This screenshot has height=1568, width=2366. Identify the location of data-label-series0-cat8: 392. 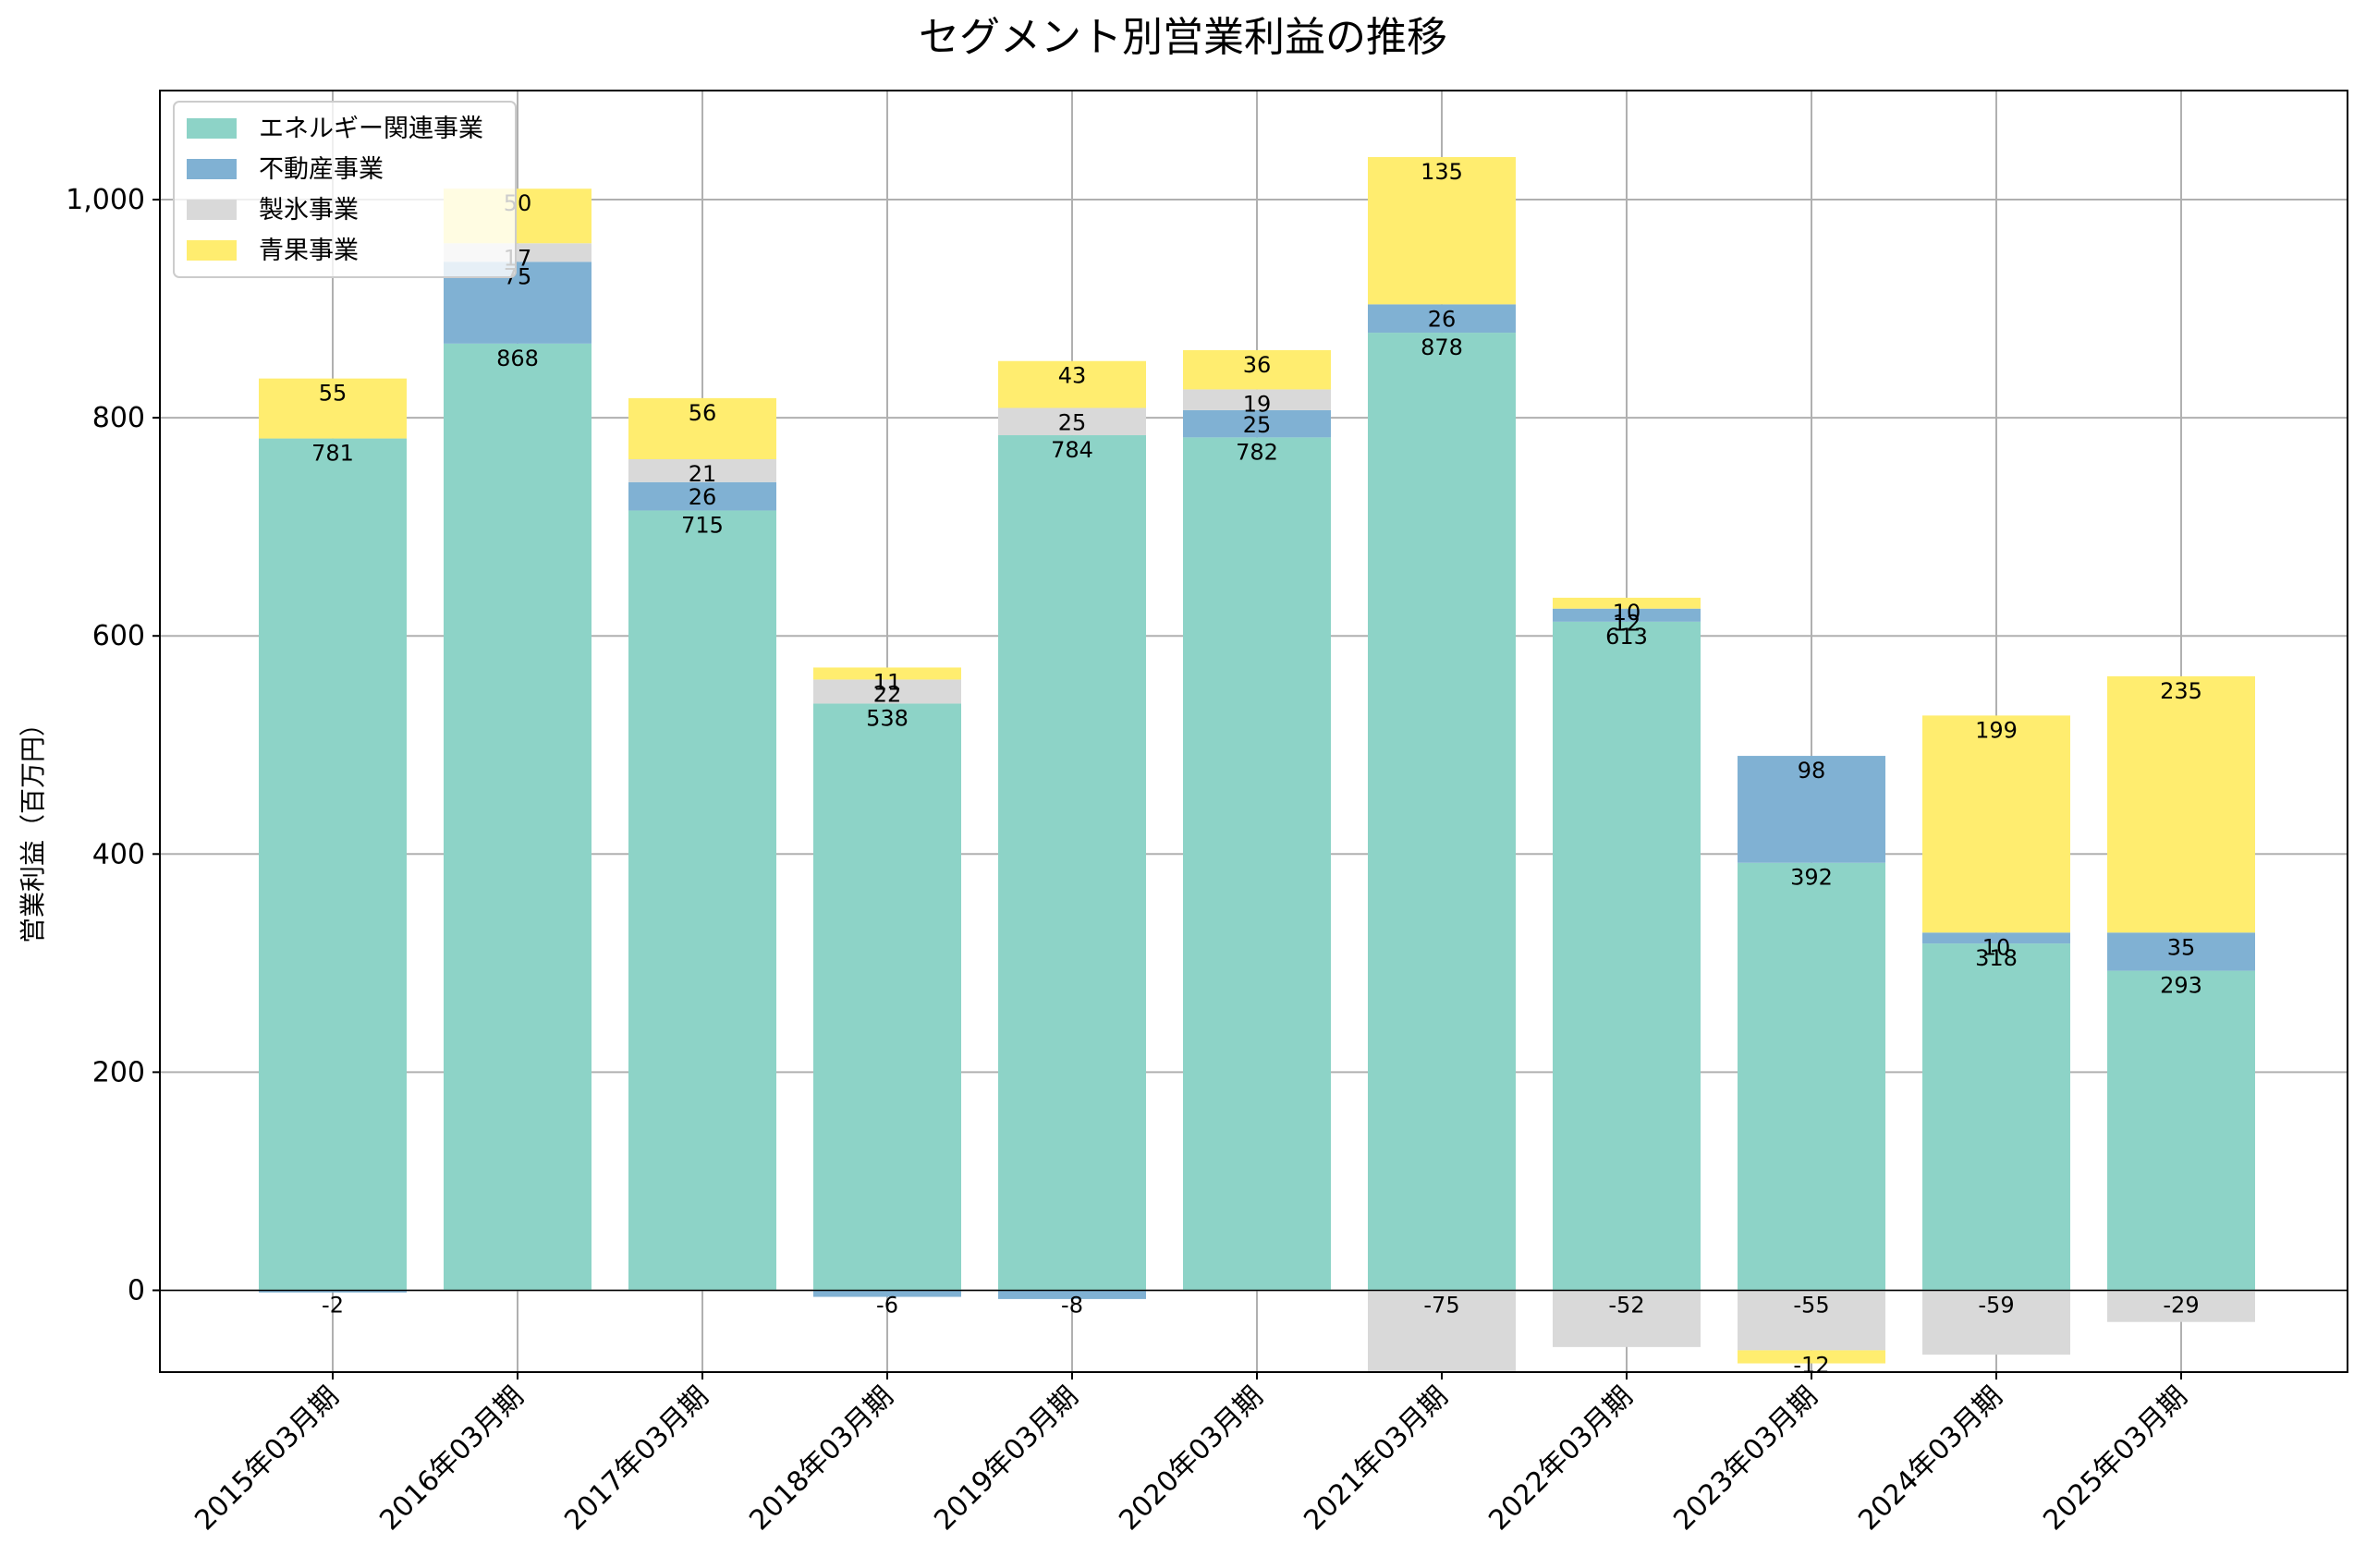
(1812, 878).